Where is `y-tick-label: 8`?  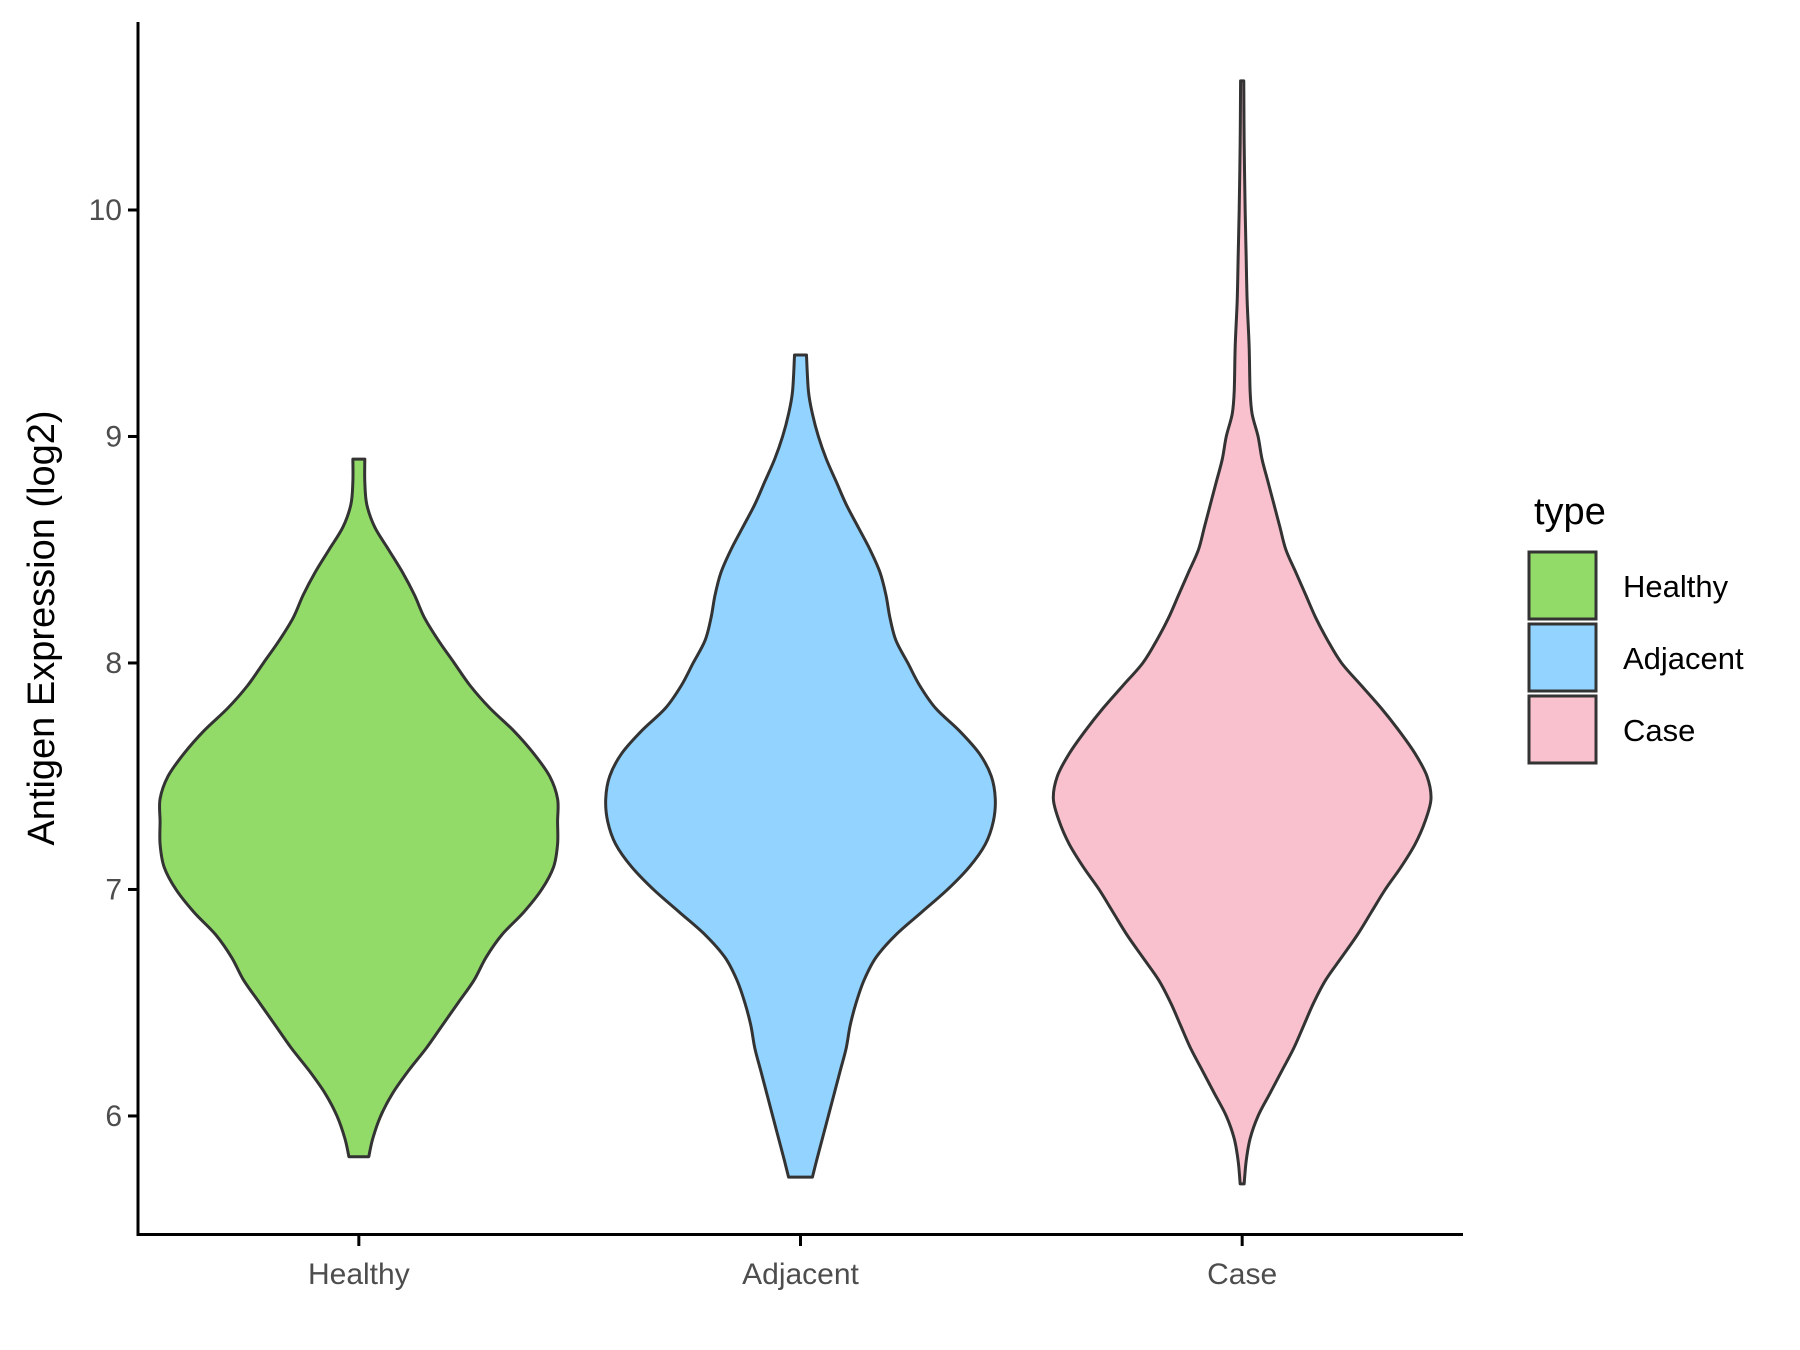 y-tick-label: 8 is located at coordinates (113, 663).